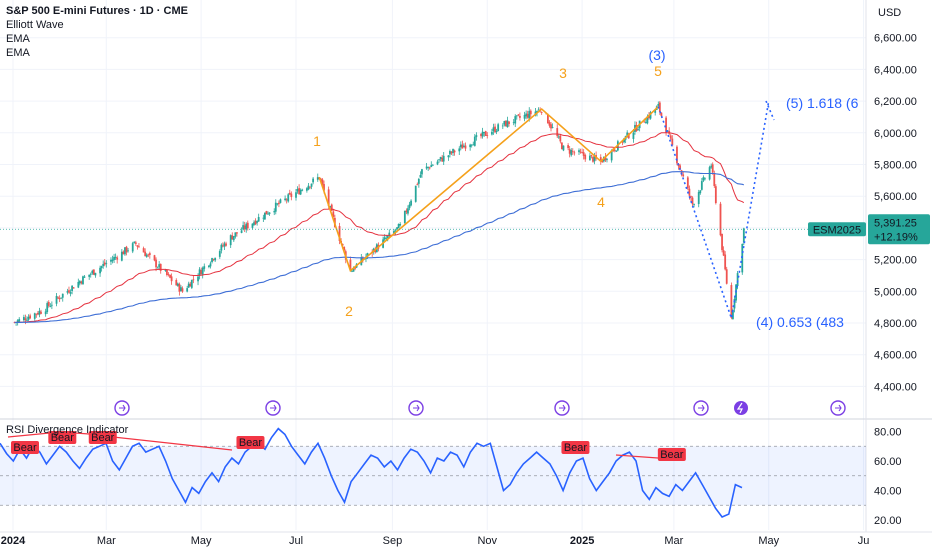 The width and height of the screenshot is (932, 550). Describe the element at coordinates (899, 229) in the screenshot. I see `last-price-tag` at that location.